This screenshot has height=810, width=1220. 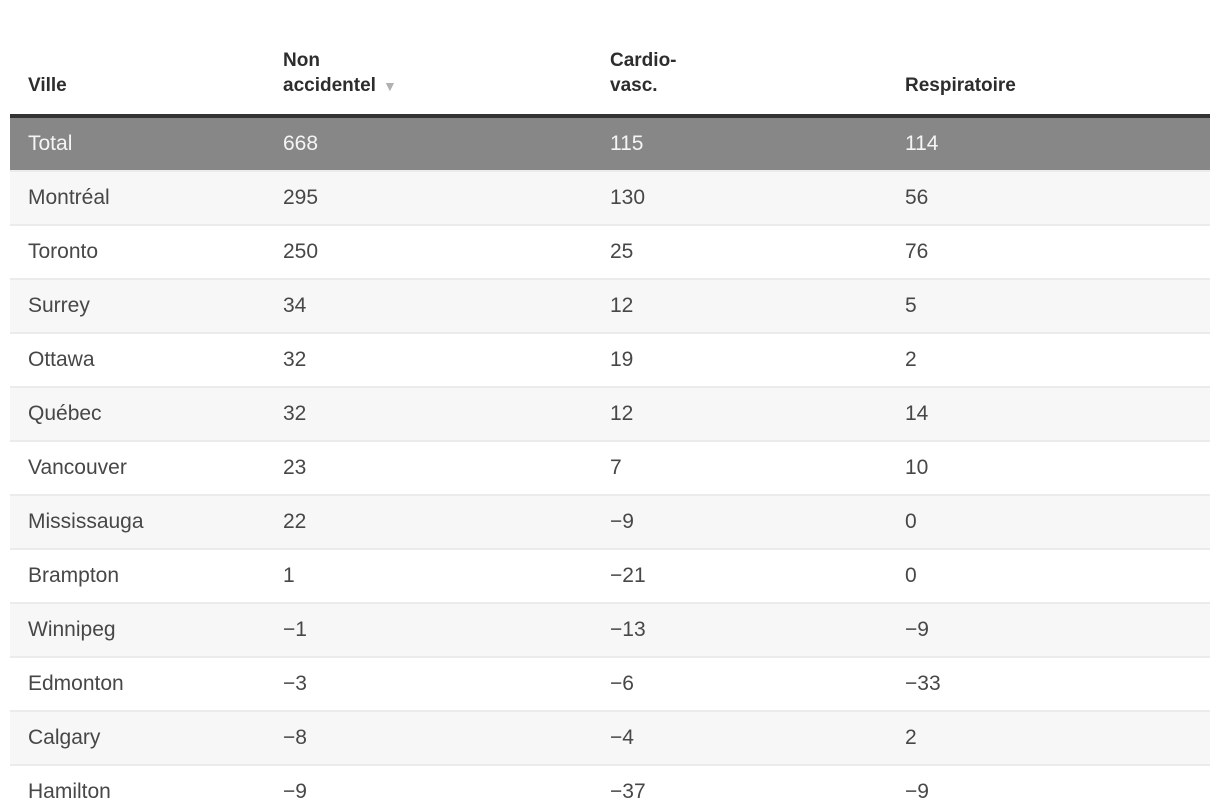 I want to click on value-cell: −21, so click(x=628, y=576).